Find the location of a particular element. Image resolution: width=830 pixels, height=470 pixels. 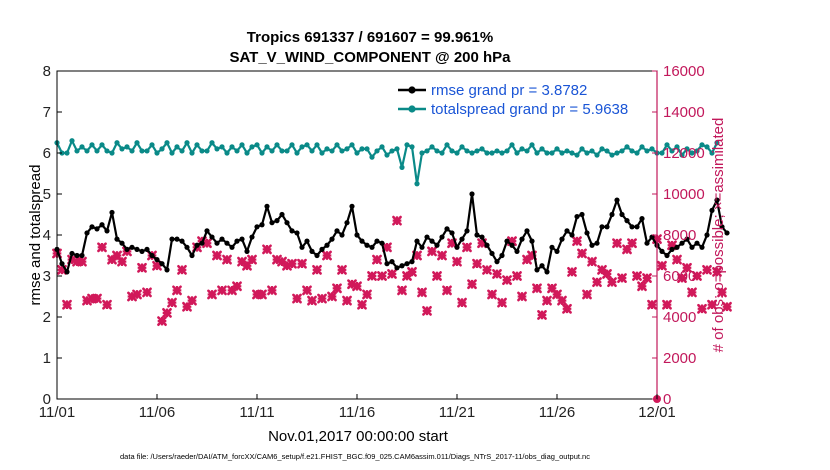

legend-totalspread-marker is located at coordinates (412, 109).